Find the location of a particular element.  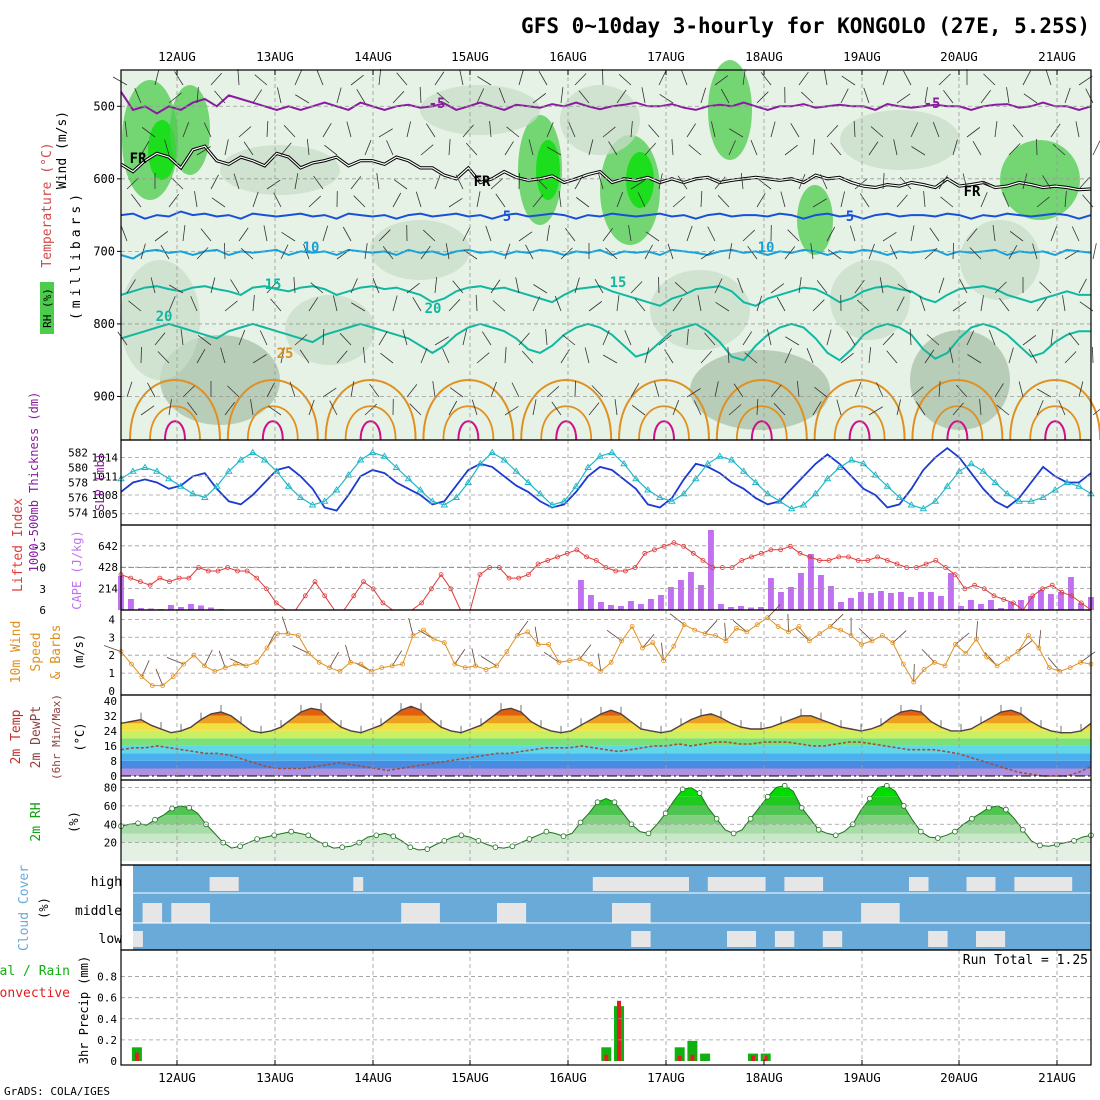

axis-label-cape: CAPE (J/kg) is located at coordinates (77, 569).